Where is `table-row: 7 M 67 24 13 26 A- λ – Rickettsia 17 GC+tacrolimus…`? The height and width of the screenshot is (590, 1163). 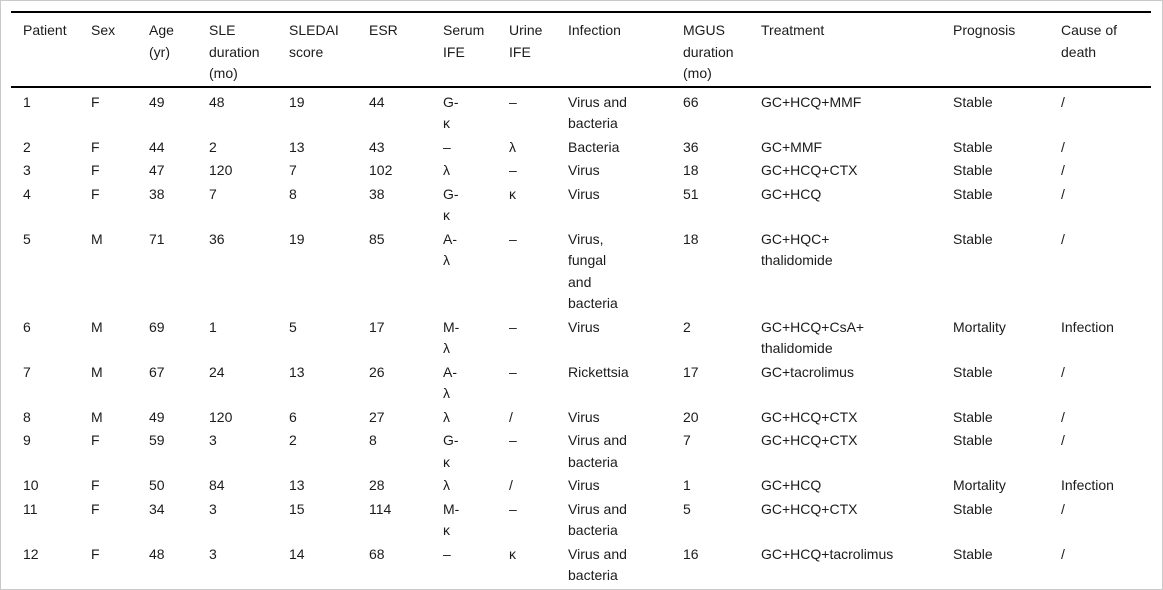 table-row: 7 M 67 24 13 26 A- λ – Rickettsia 17 GC+tacrolimus… is located at coordinates (581, 383).